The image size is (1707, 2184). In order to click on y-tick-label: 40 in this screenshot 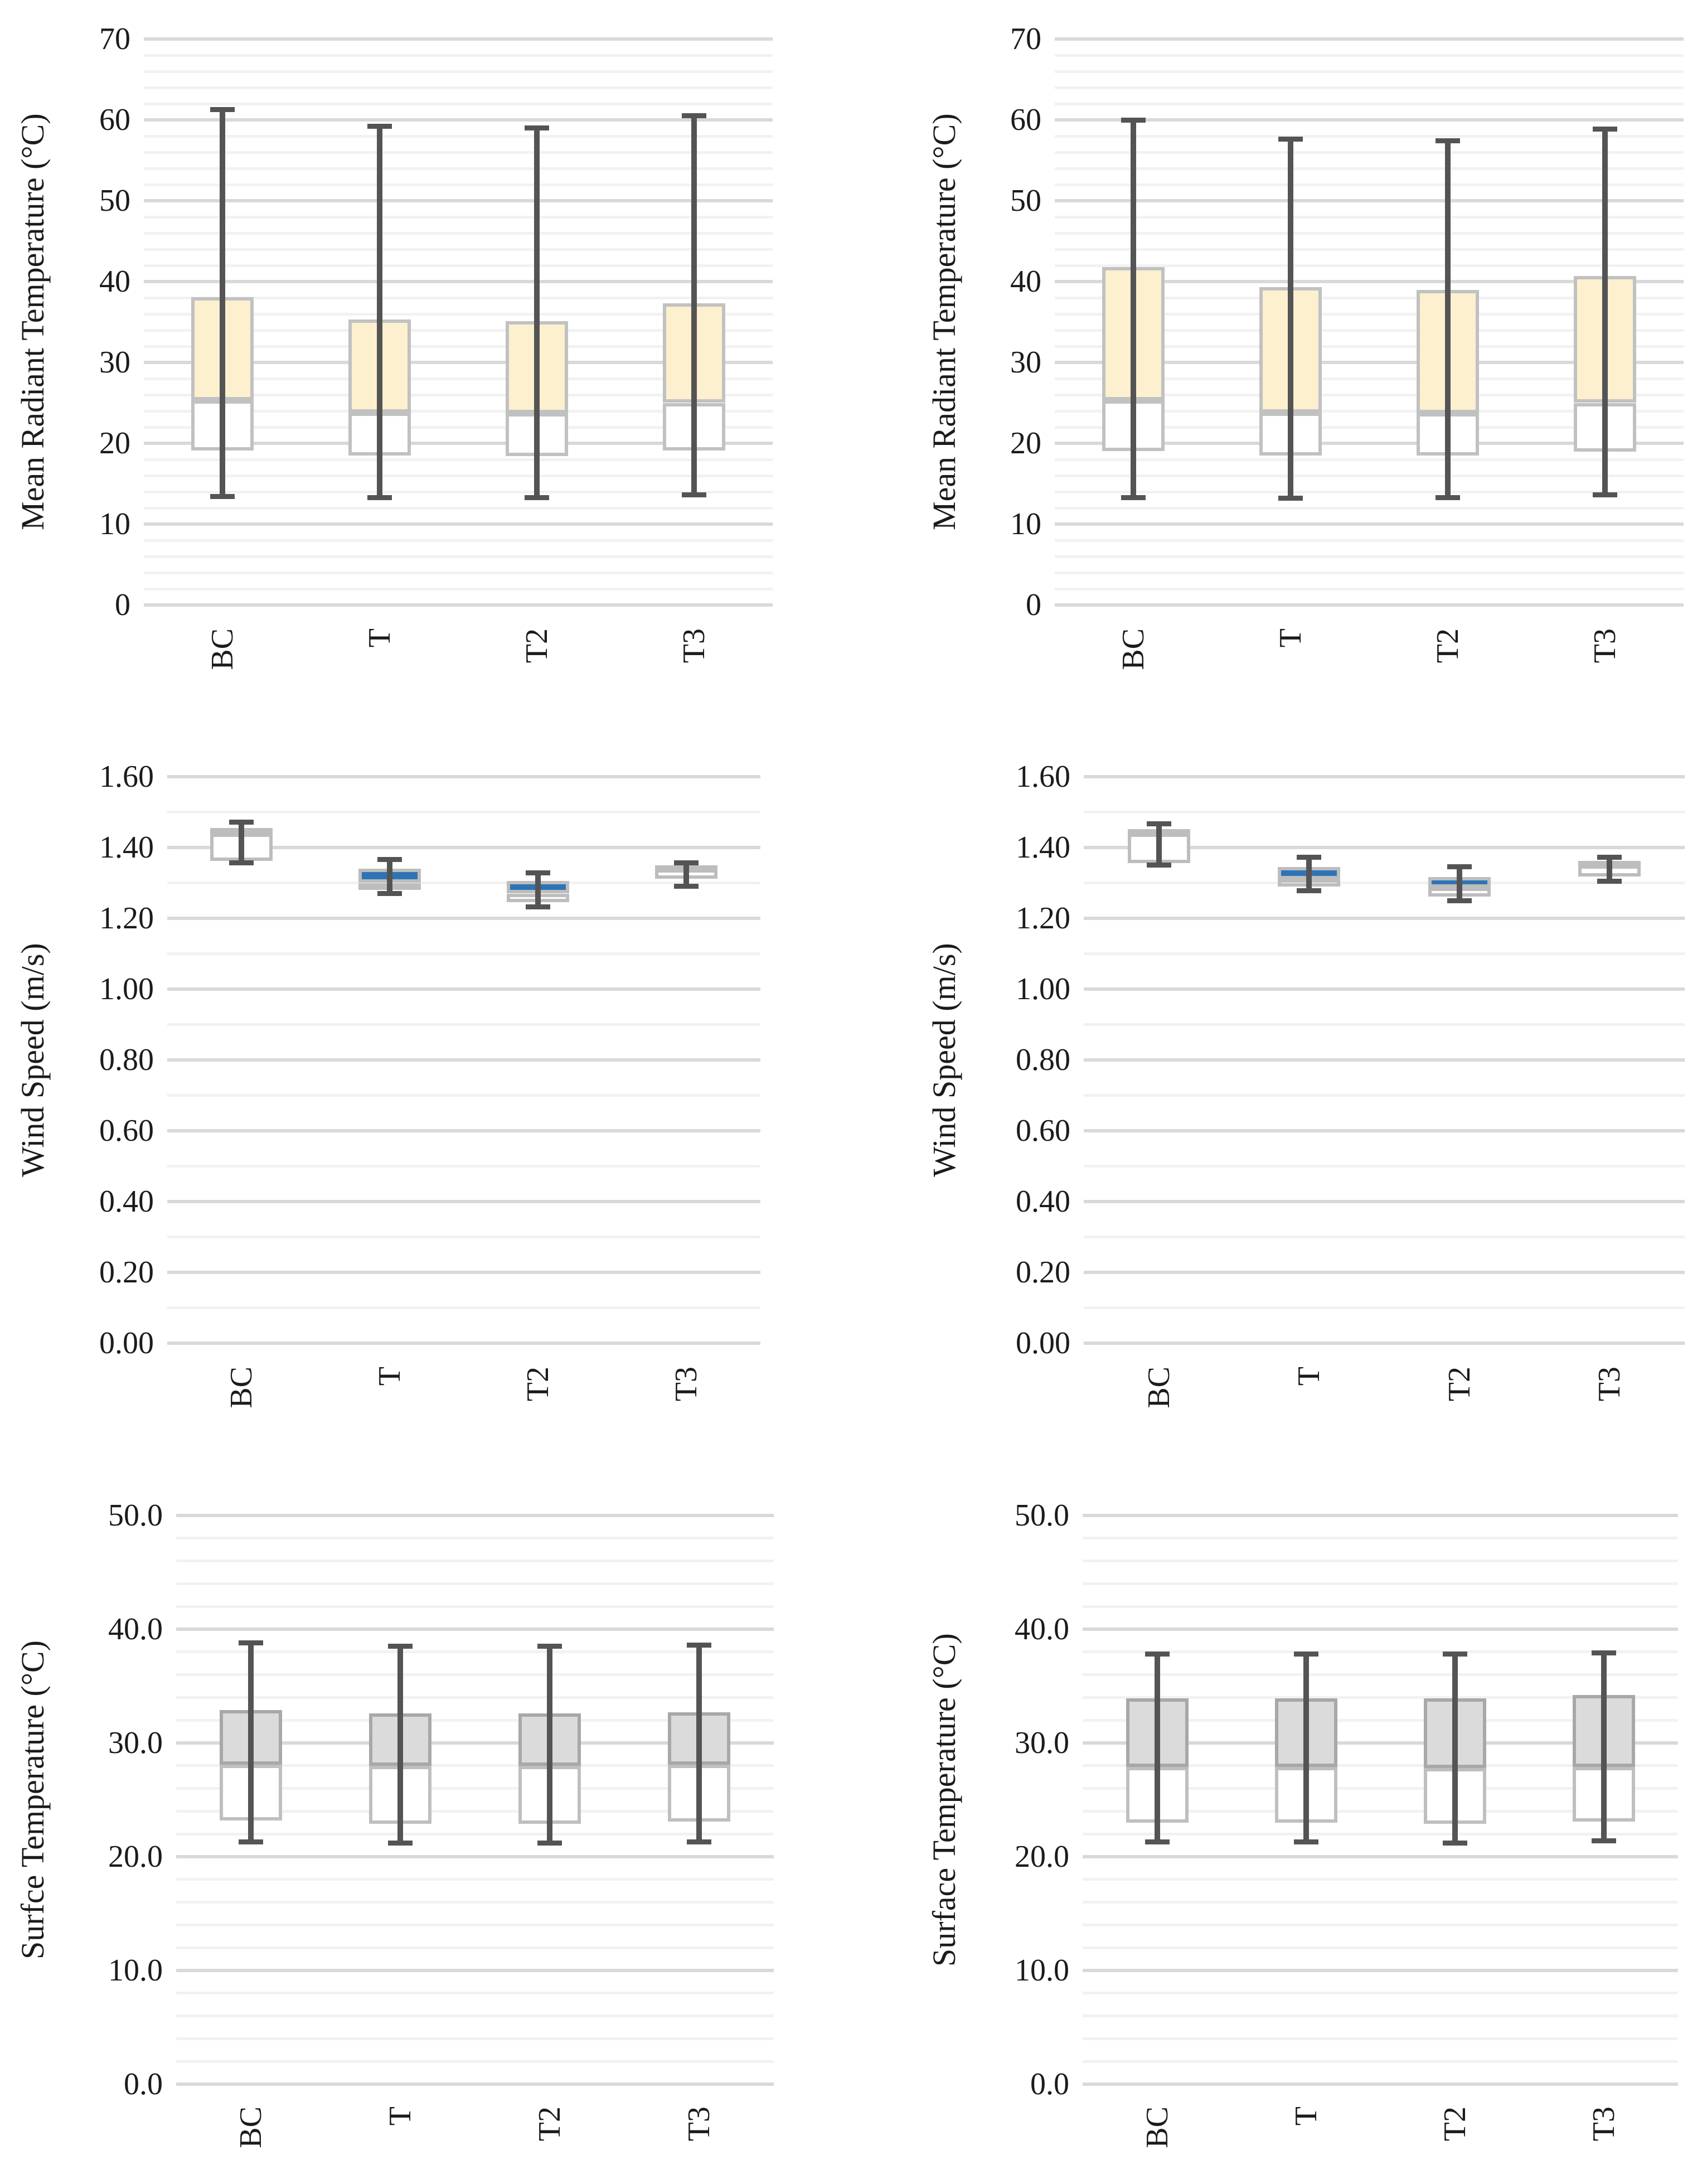, I will do `click(1025, 281)`.